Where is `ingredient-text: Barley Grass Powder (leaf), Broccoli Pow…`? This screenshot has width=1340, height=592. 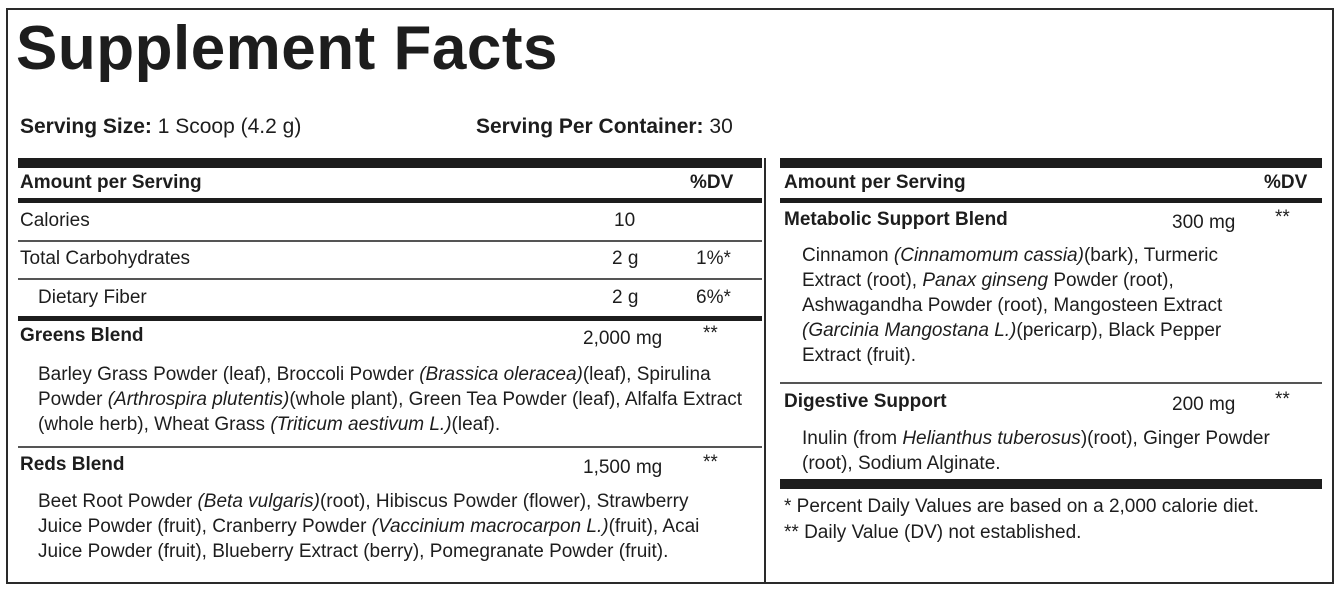
ingredient-text: Barley Grass Powder (leaf), Broccoli Pow… is located at coordinates (229, 374).